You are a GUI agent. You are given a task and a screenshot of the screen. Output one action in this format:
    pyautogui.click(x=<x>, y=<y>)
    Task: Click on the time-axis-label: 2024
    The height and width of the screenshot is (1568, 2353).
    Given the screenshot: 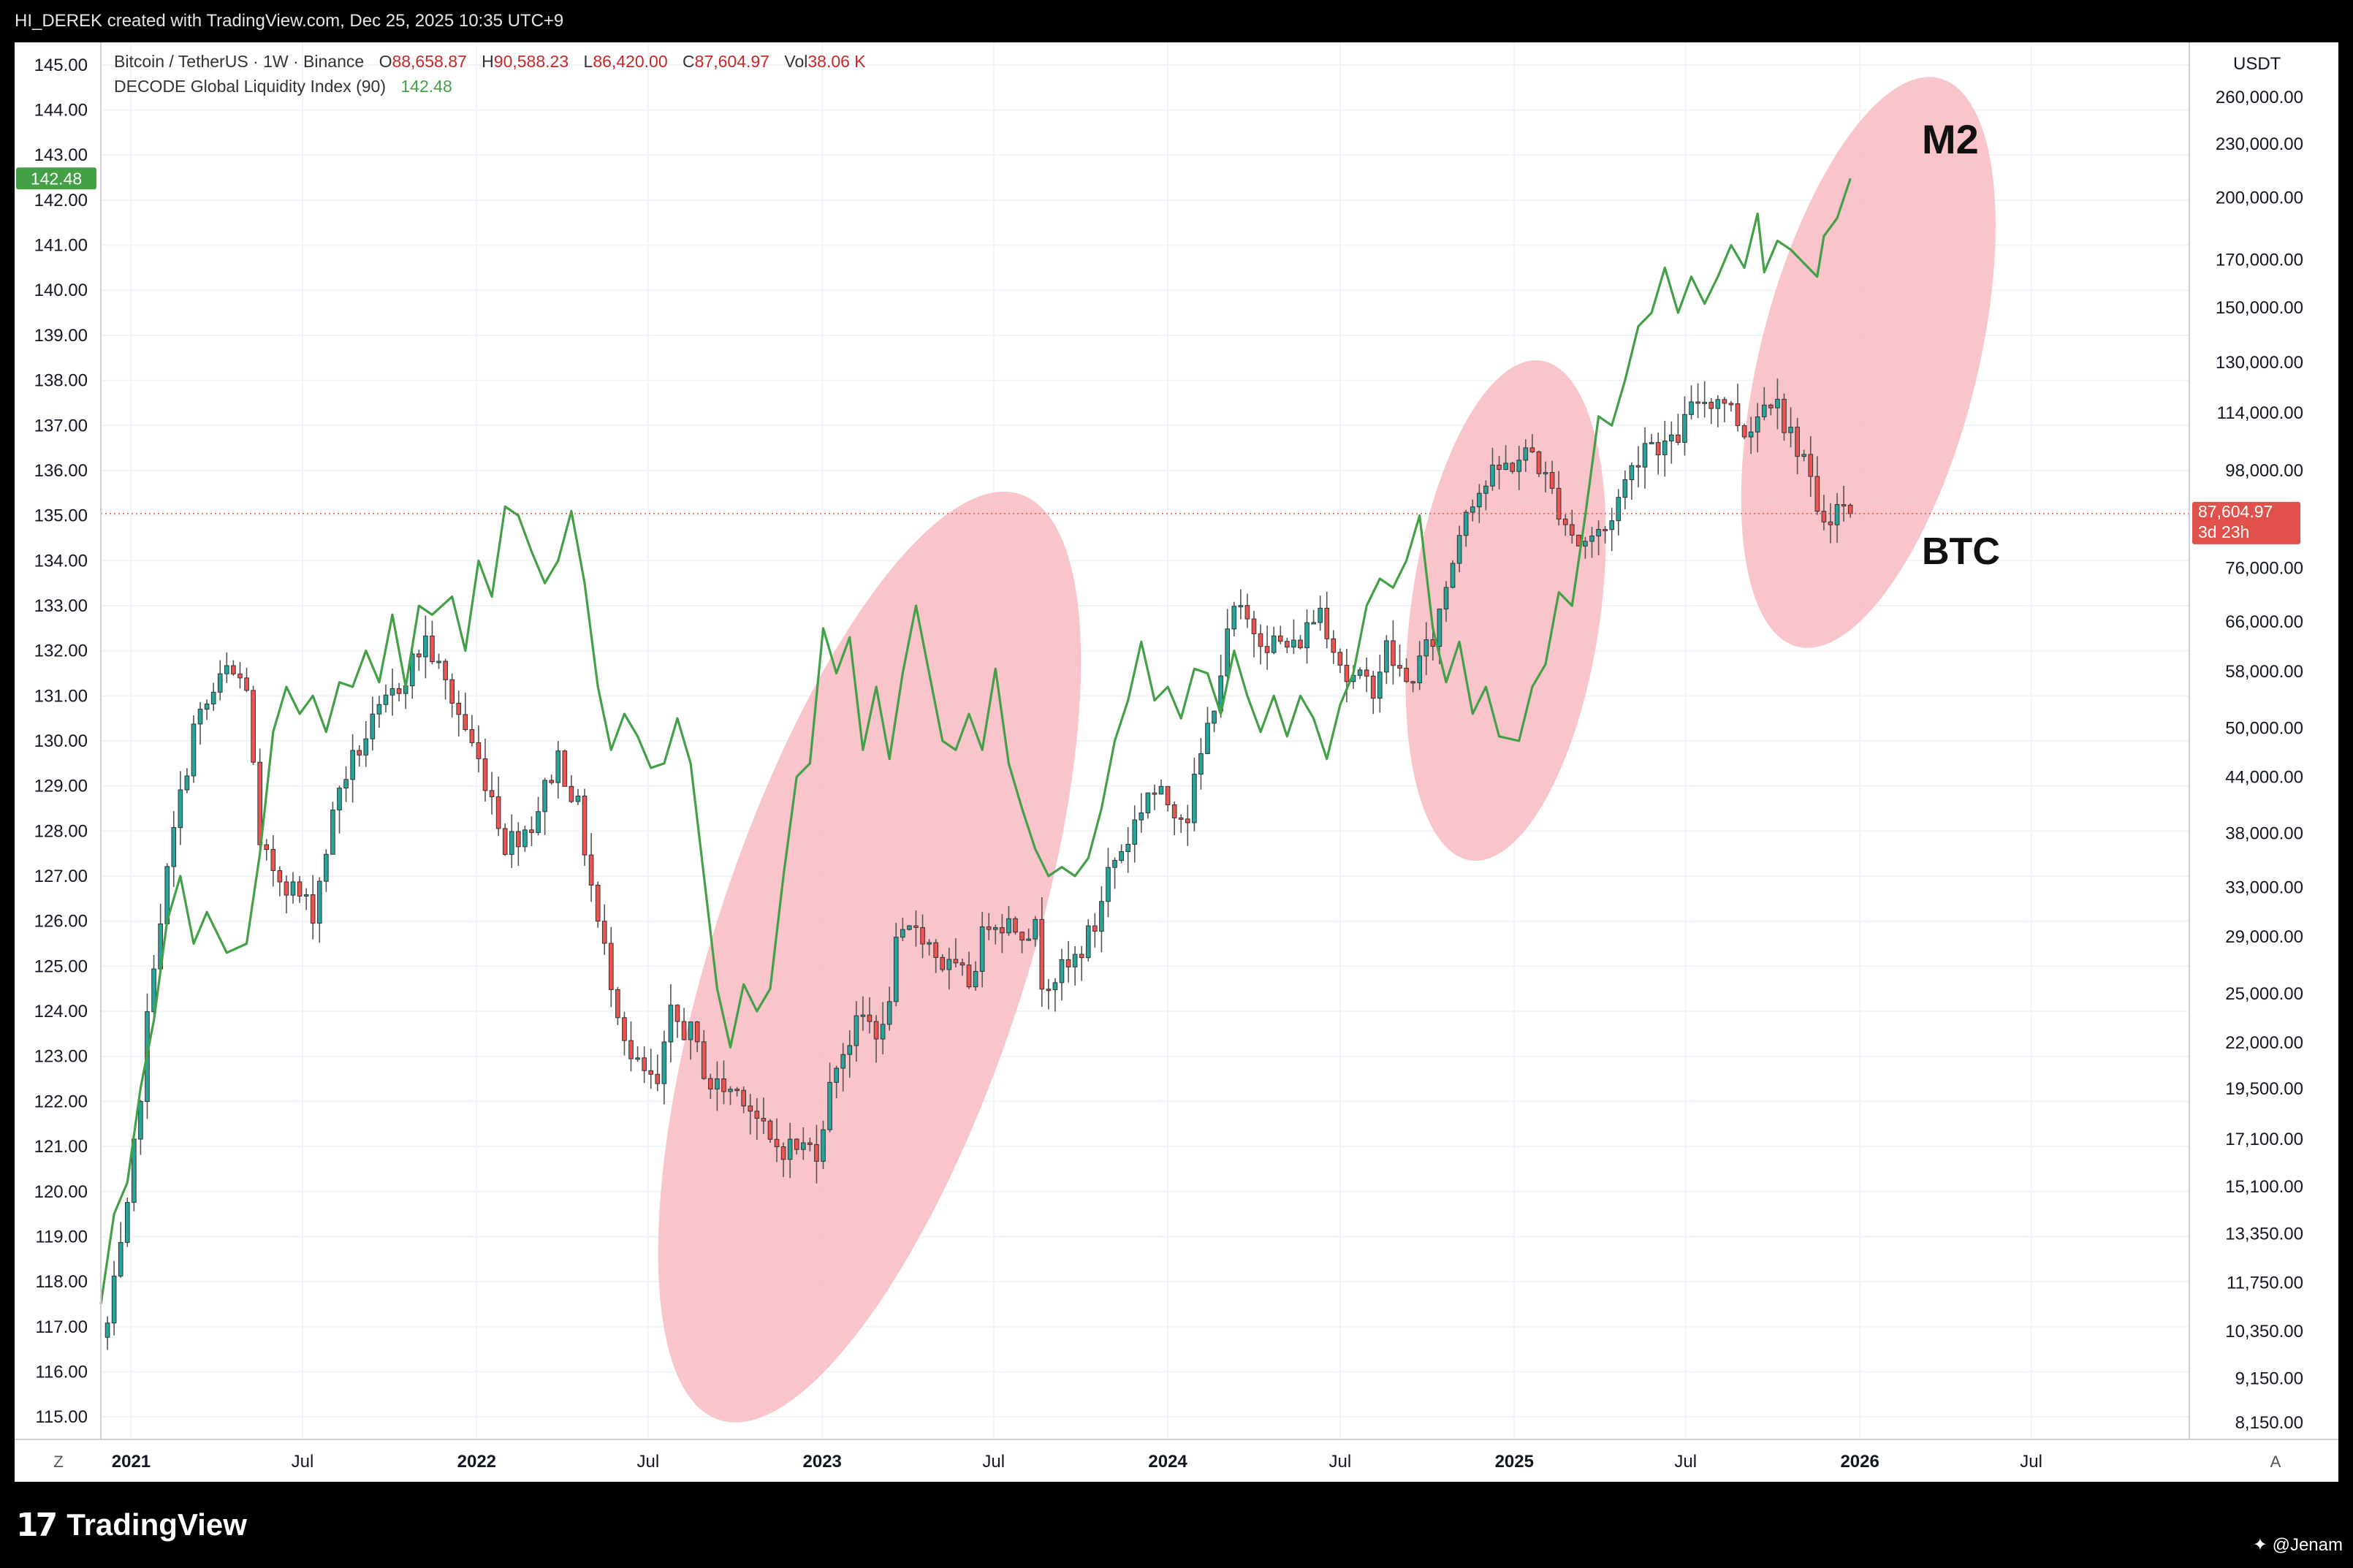 What is the action you would take?
    pyautogui.click(x=1167, y=1462)
    